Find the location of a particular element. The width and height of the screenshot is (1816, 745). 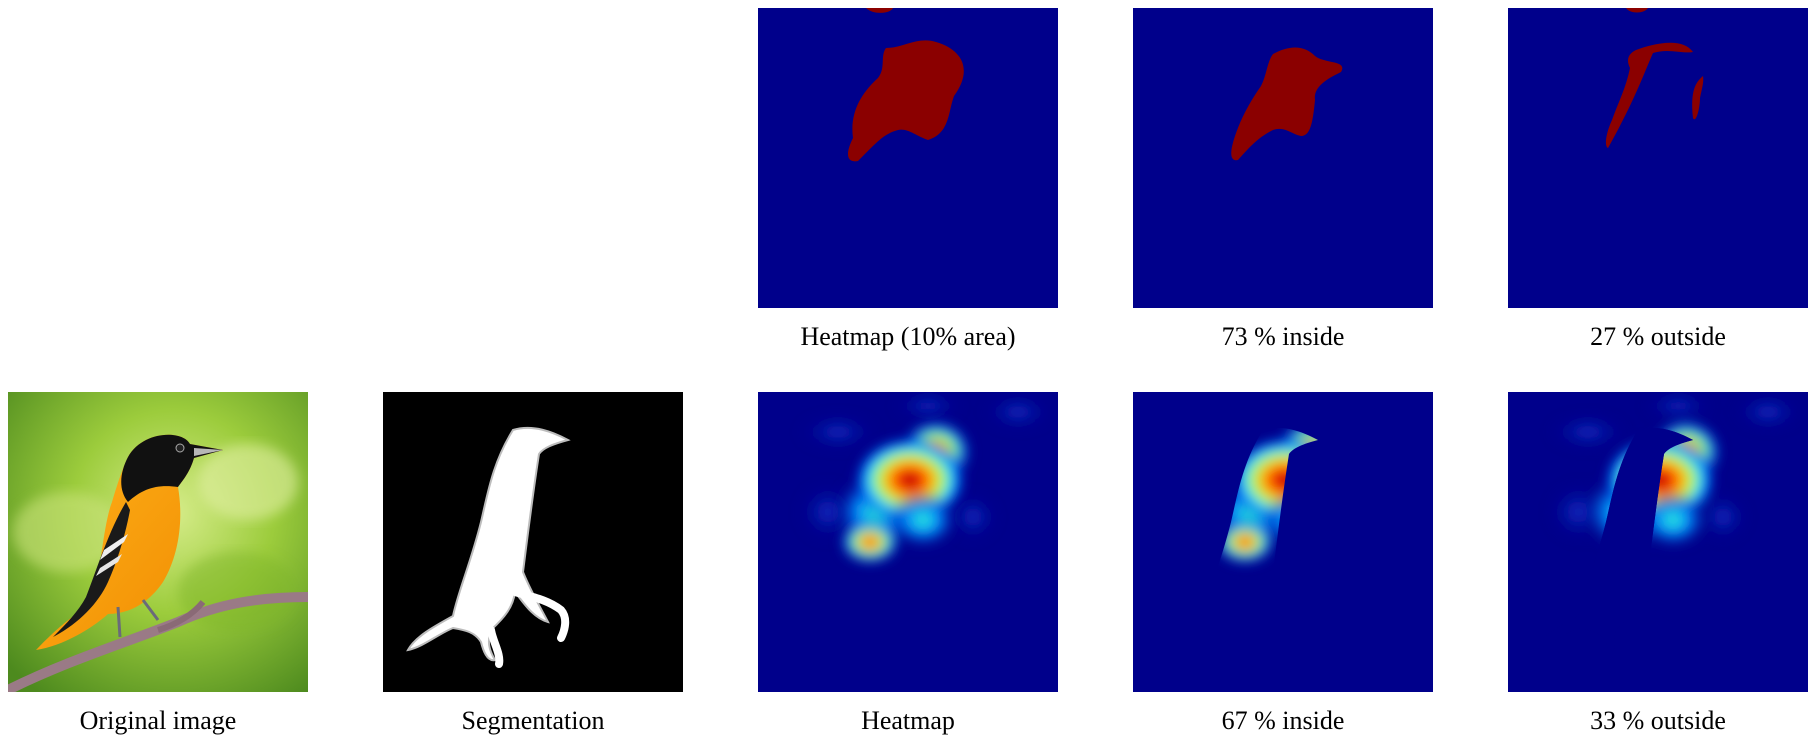

outside-33-panel is located at coordinates (1658, 542).